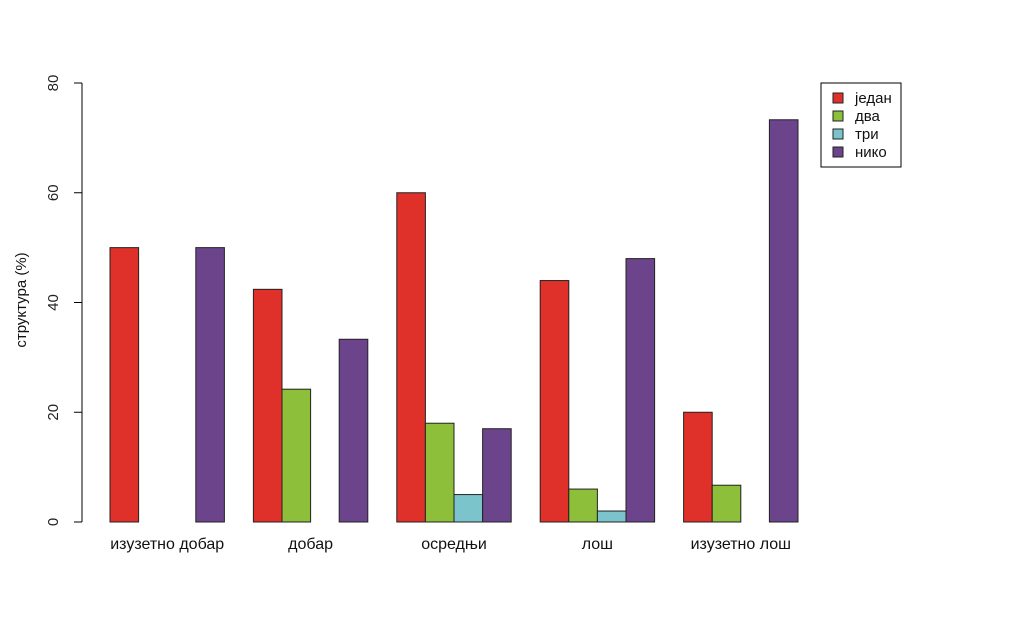 The image size is (1023, 625). I want to click on category-label: лош, so click(597, 544).